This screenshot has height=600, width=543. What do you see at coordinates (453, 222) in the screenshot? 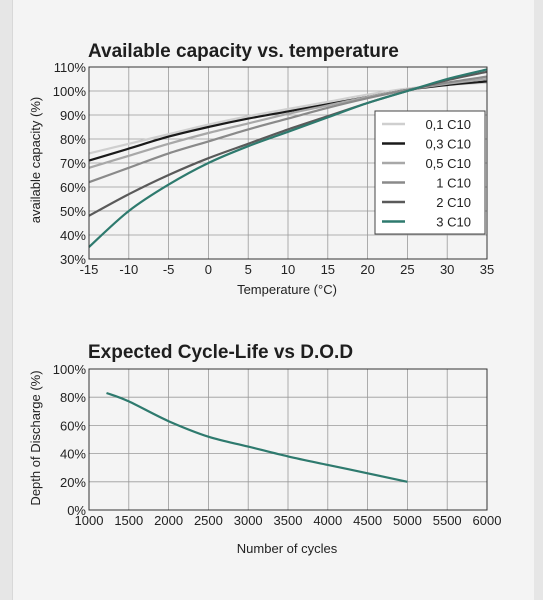
I see `legend-label: 3 C10` at bounding box center [453, 222].